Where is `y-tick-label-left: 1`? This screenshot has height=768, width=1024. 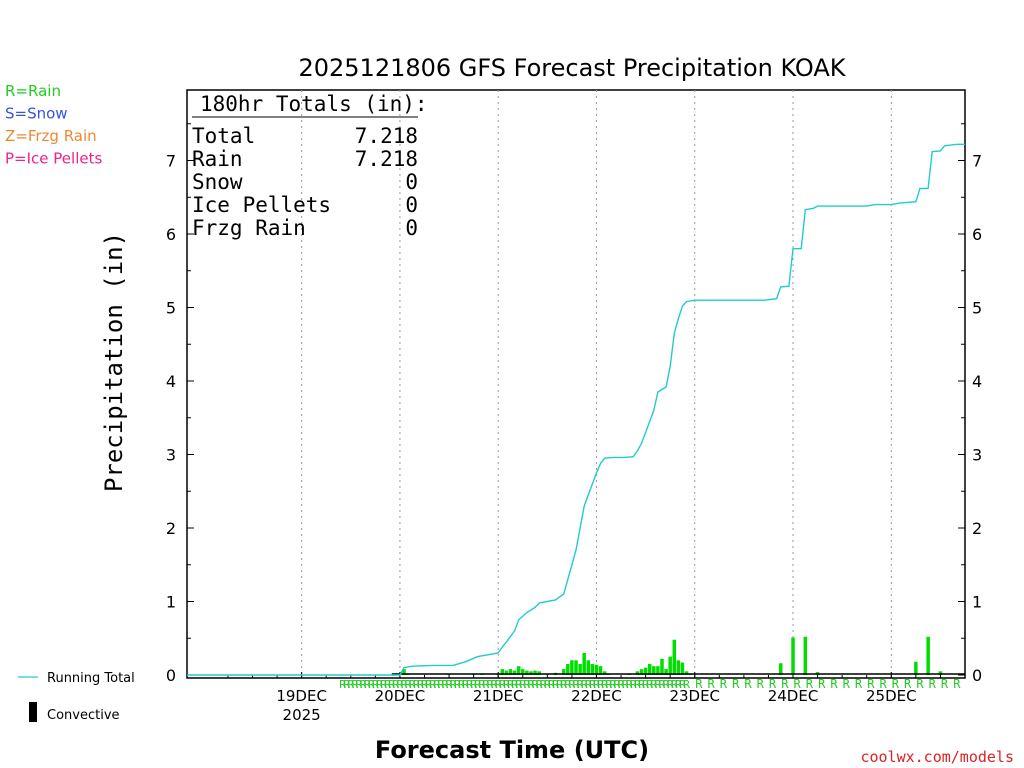 y-tick-label-left: 1 is located at coordinates (171, 602).